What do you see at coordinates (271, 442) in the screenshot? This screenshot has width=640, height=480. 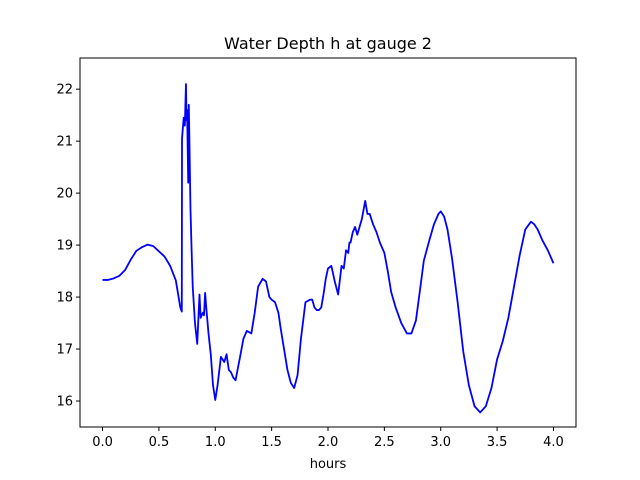 I see `x-tick-label: 1.5` at bounding box center [271, 442].